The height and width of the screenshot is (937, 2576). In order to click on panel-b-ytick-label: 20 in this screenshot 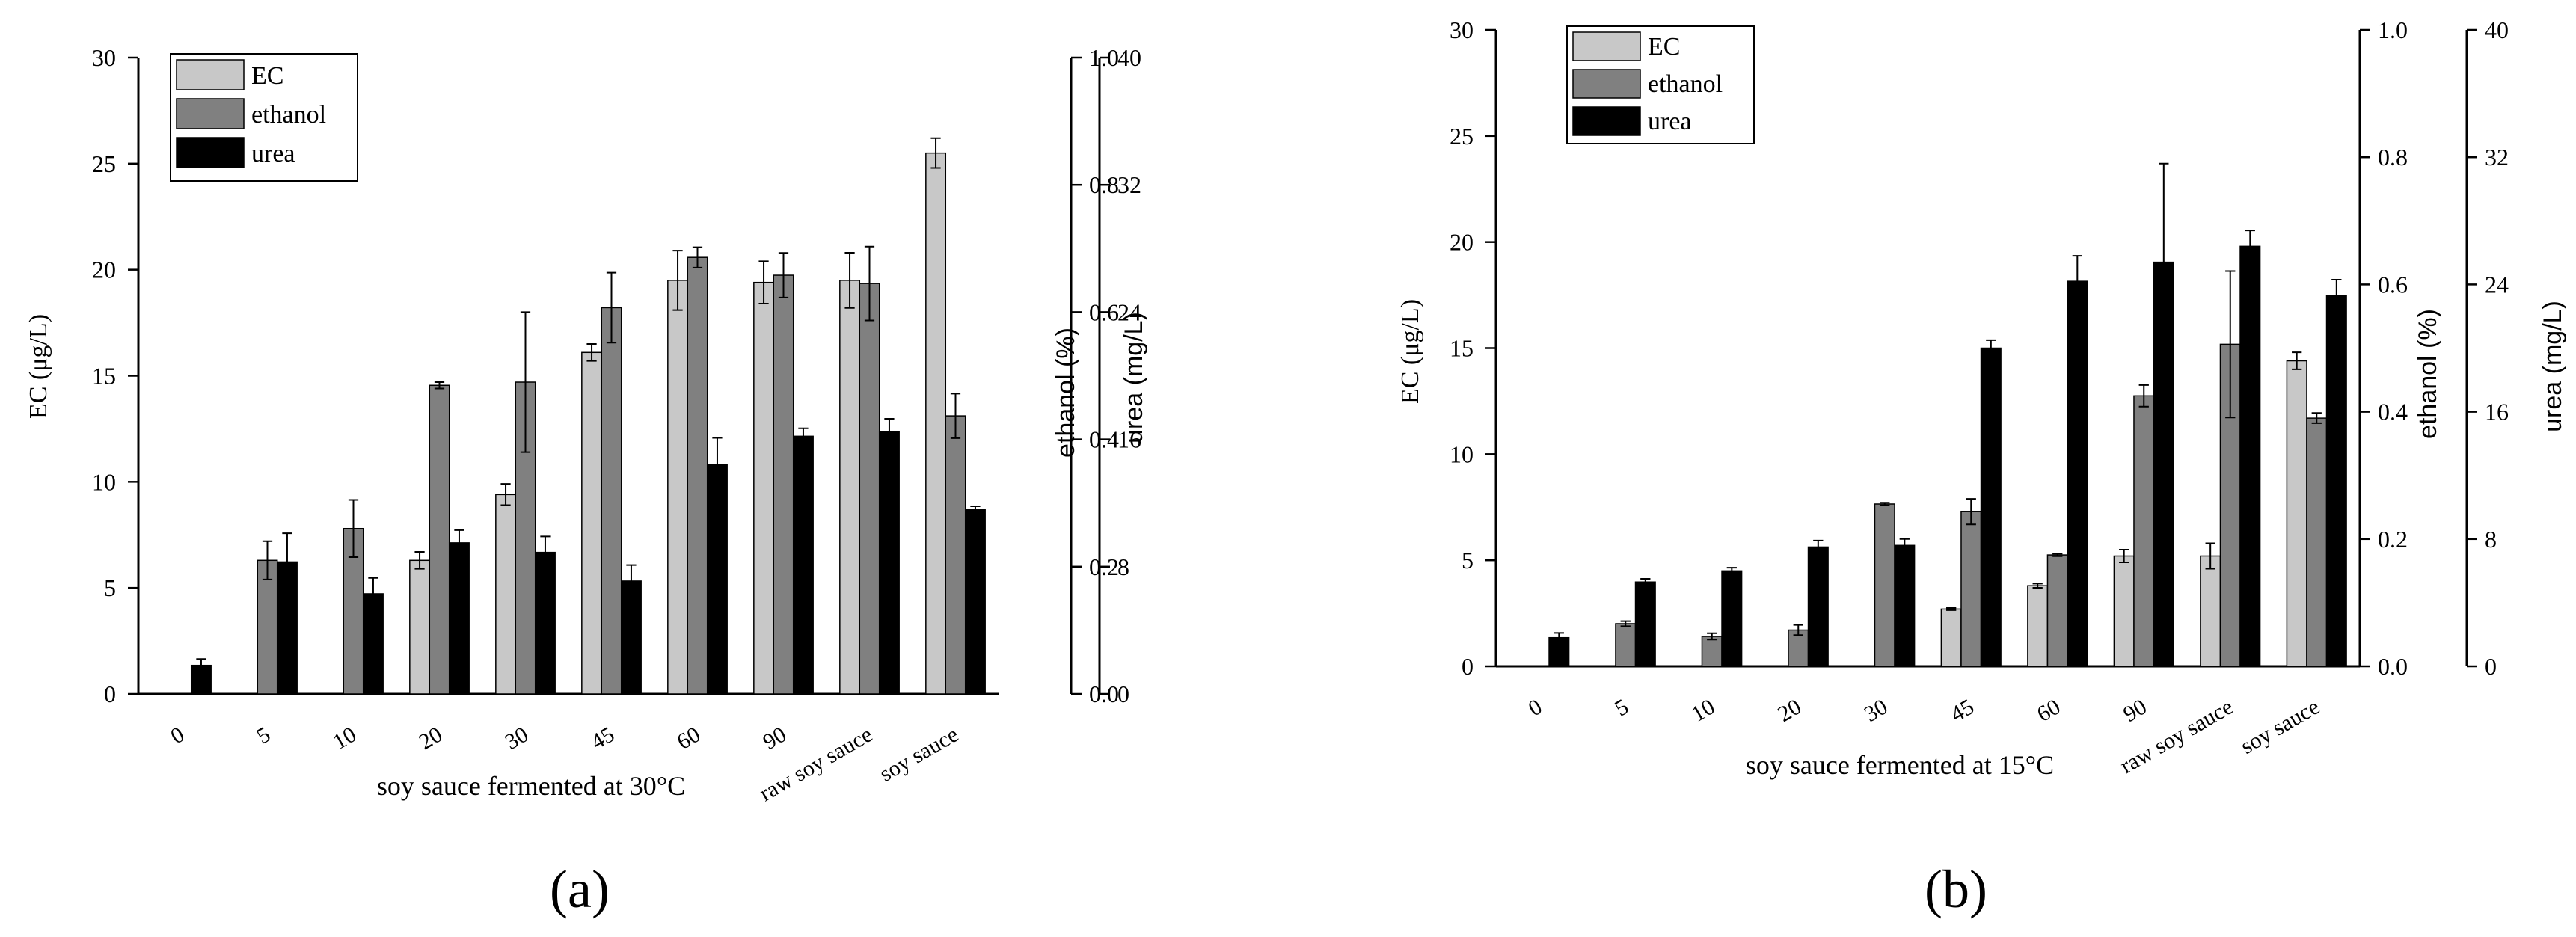, I will do `click(1461, 242)`.